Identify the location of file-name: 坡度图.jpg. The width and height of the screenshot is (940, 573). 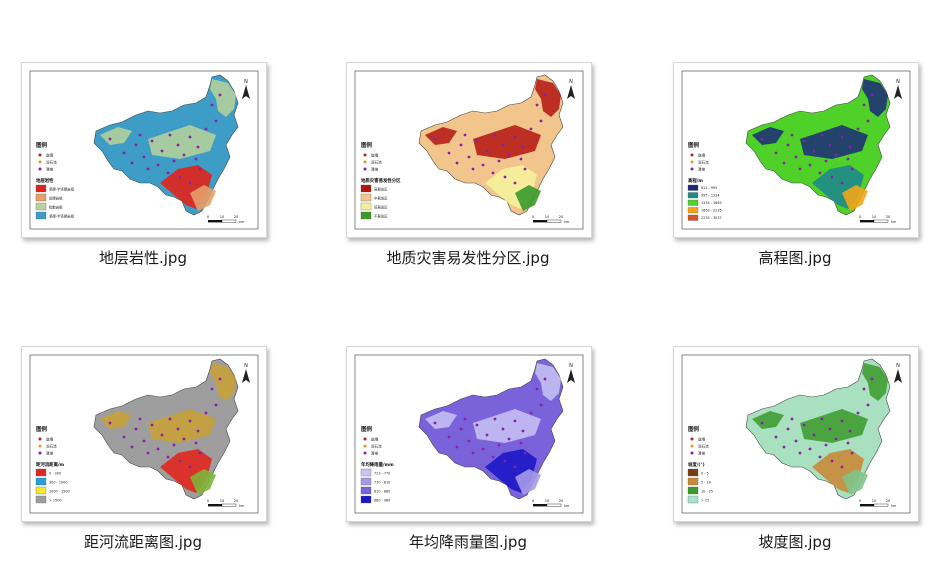
(795, 542).